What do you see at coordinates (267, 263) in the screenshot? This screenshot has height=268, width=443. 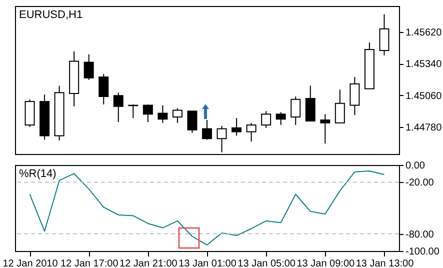 I see `x-tick-label: 13 Jan 05:00` at bounding box center [267, 263].